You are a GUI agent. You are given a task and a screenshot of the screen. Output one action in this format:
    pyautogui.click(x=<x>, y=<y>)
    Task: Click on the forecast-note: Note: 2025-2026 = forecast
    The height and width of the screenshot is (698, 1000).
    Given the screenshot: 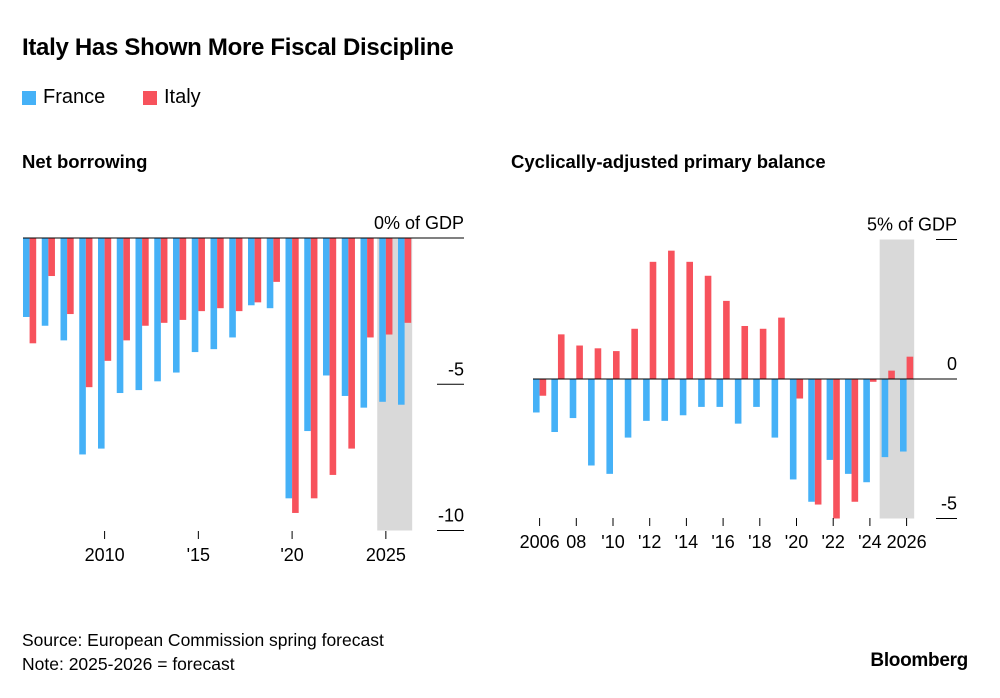 What is the action you would take?
    pyautogui.click(x=128, y=664)
    